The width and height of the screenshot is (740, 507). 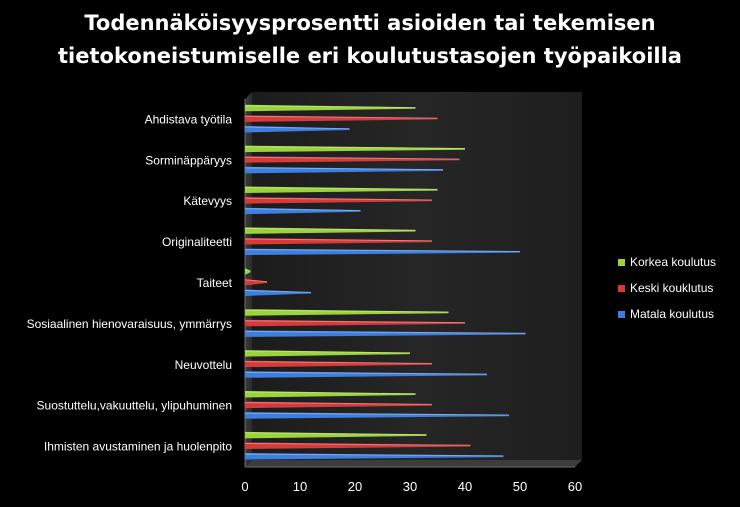 I want to click on legend-label: Keski kouklutus, so click(x=671, y=288).